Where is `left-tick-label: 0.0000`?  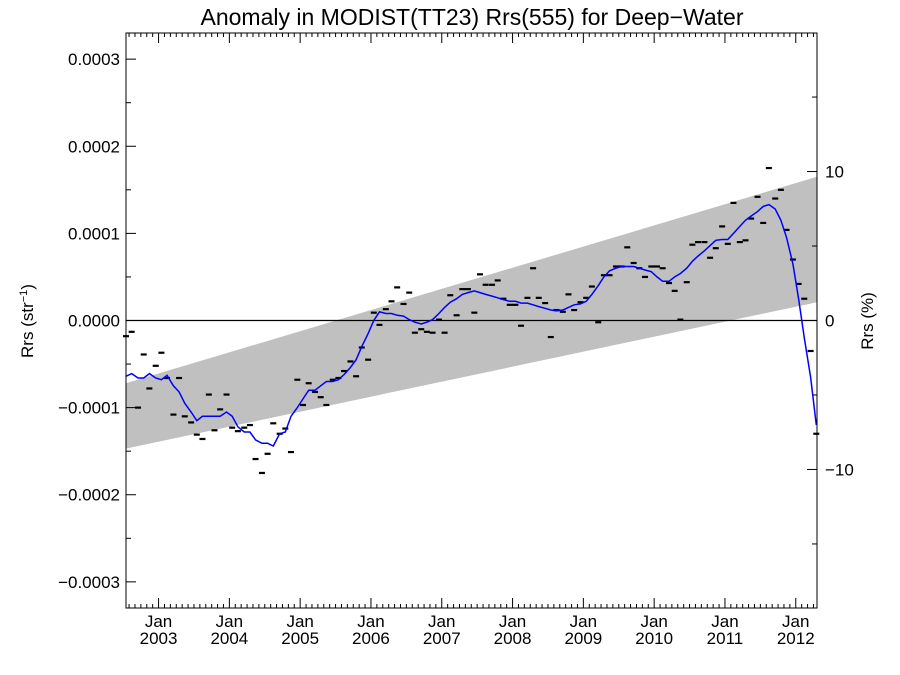
left-tick-label: 0.0000 is located at coordinates (94, 321).